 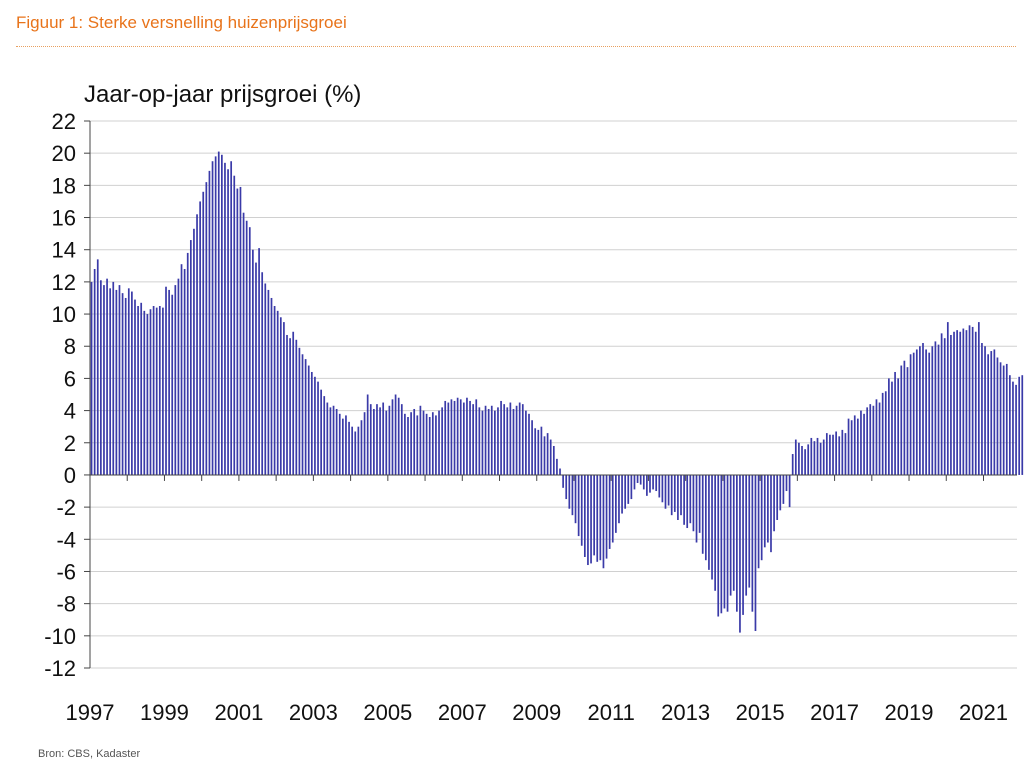 I want to click on y-tick-label: 0, so click(x=70, y=475).